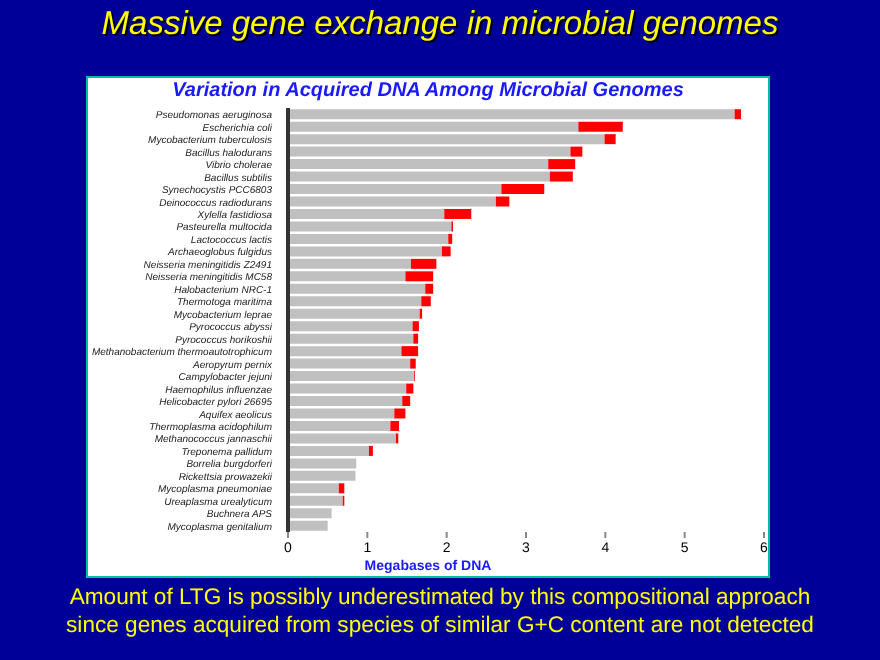 This screenshot has height=660, width=880. What do you see at coordinates (440, 612) in the screenshot?
I see `text: Amount of LTG is possibly underestimated by this compositional approach since genes acquired from species of similar G+C content are not detected` at bounding box center [440, 612].